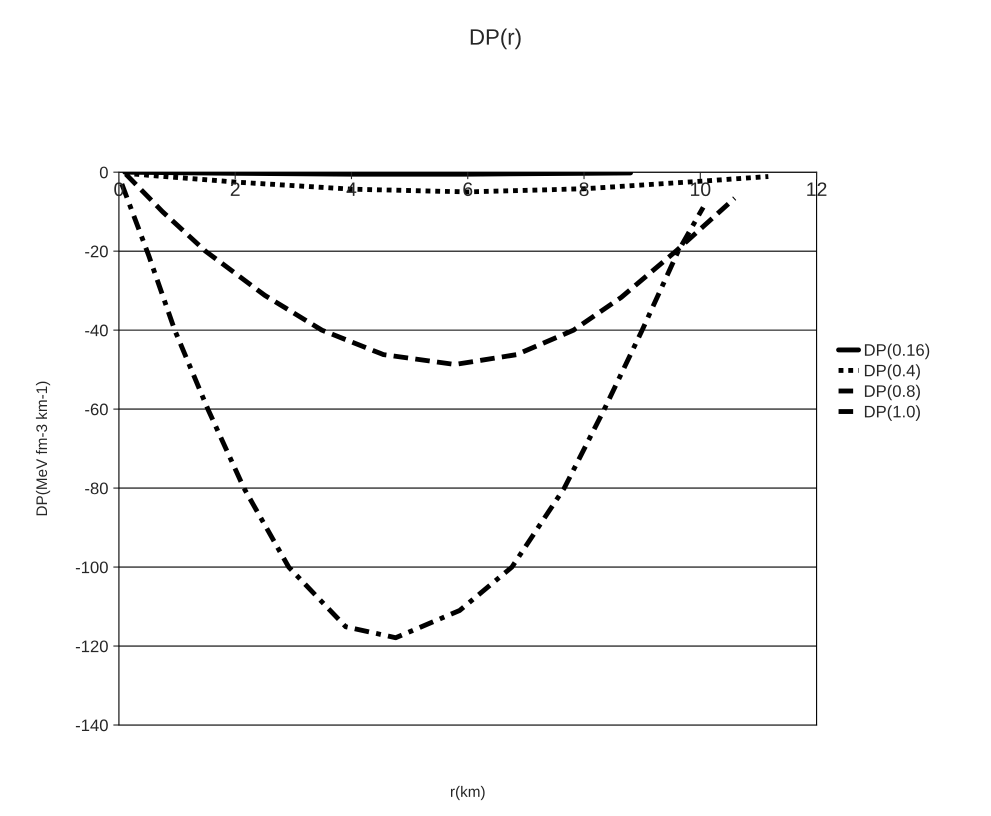 The height and width of the screenshot is (816, 991). I want to click on x-tick-label: 8, so click(584, 189).